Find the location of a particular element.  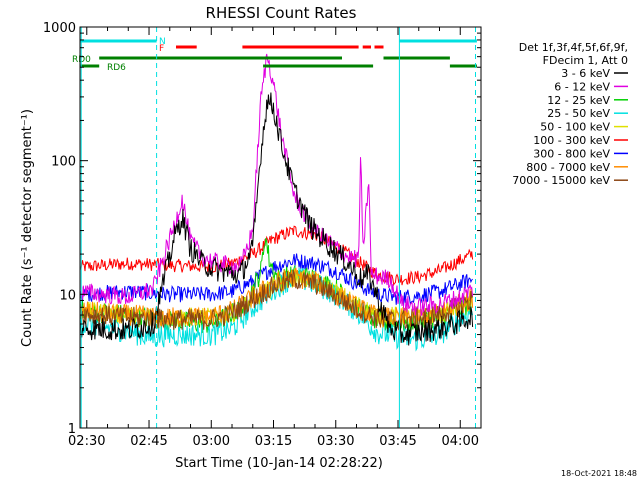

x-tick-label-5: 03:45 is located at coordinates (397, 441).